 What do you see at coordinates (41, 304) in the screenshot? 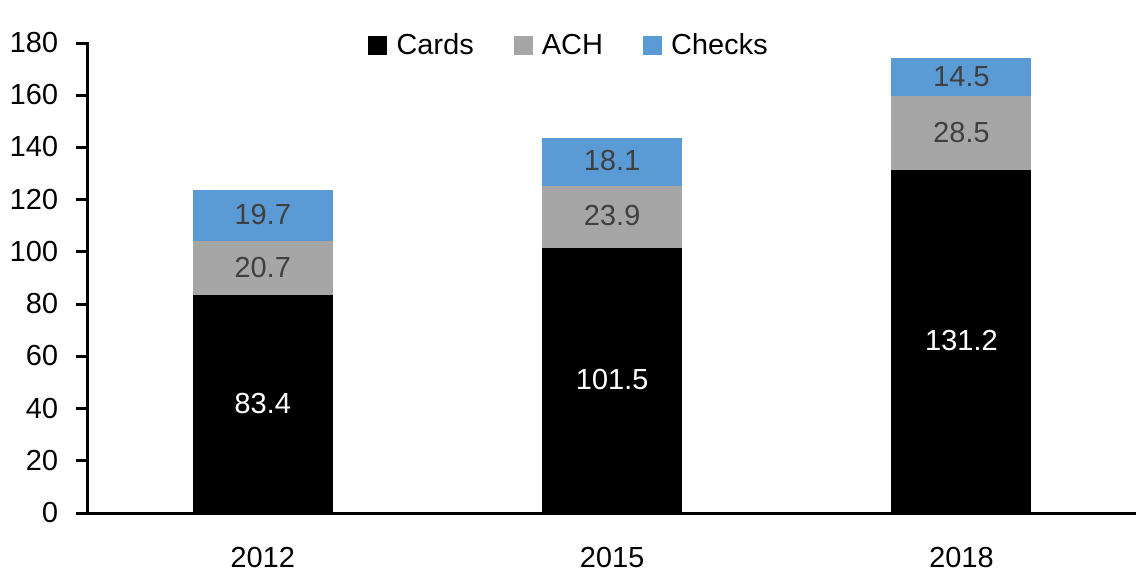
I see `y-tick-label: 80` at bounding box center [41, 304].